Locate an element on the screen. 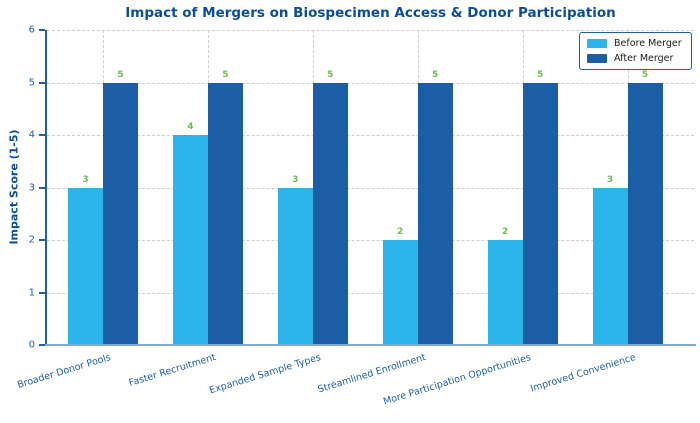  legend-item-before-merger: Before Merger is located at coordinates (634, 43).